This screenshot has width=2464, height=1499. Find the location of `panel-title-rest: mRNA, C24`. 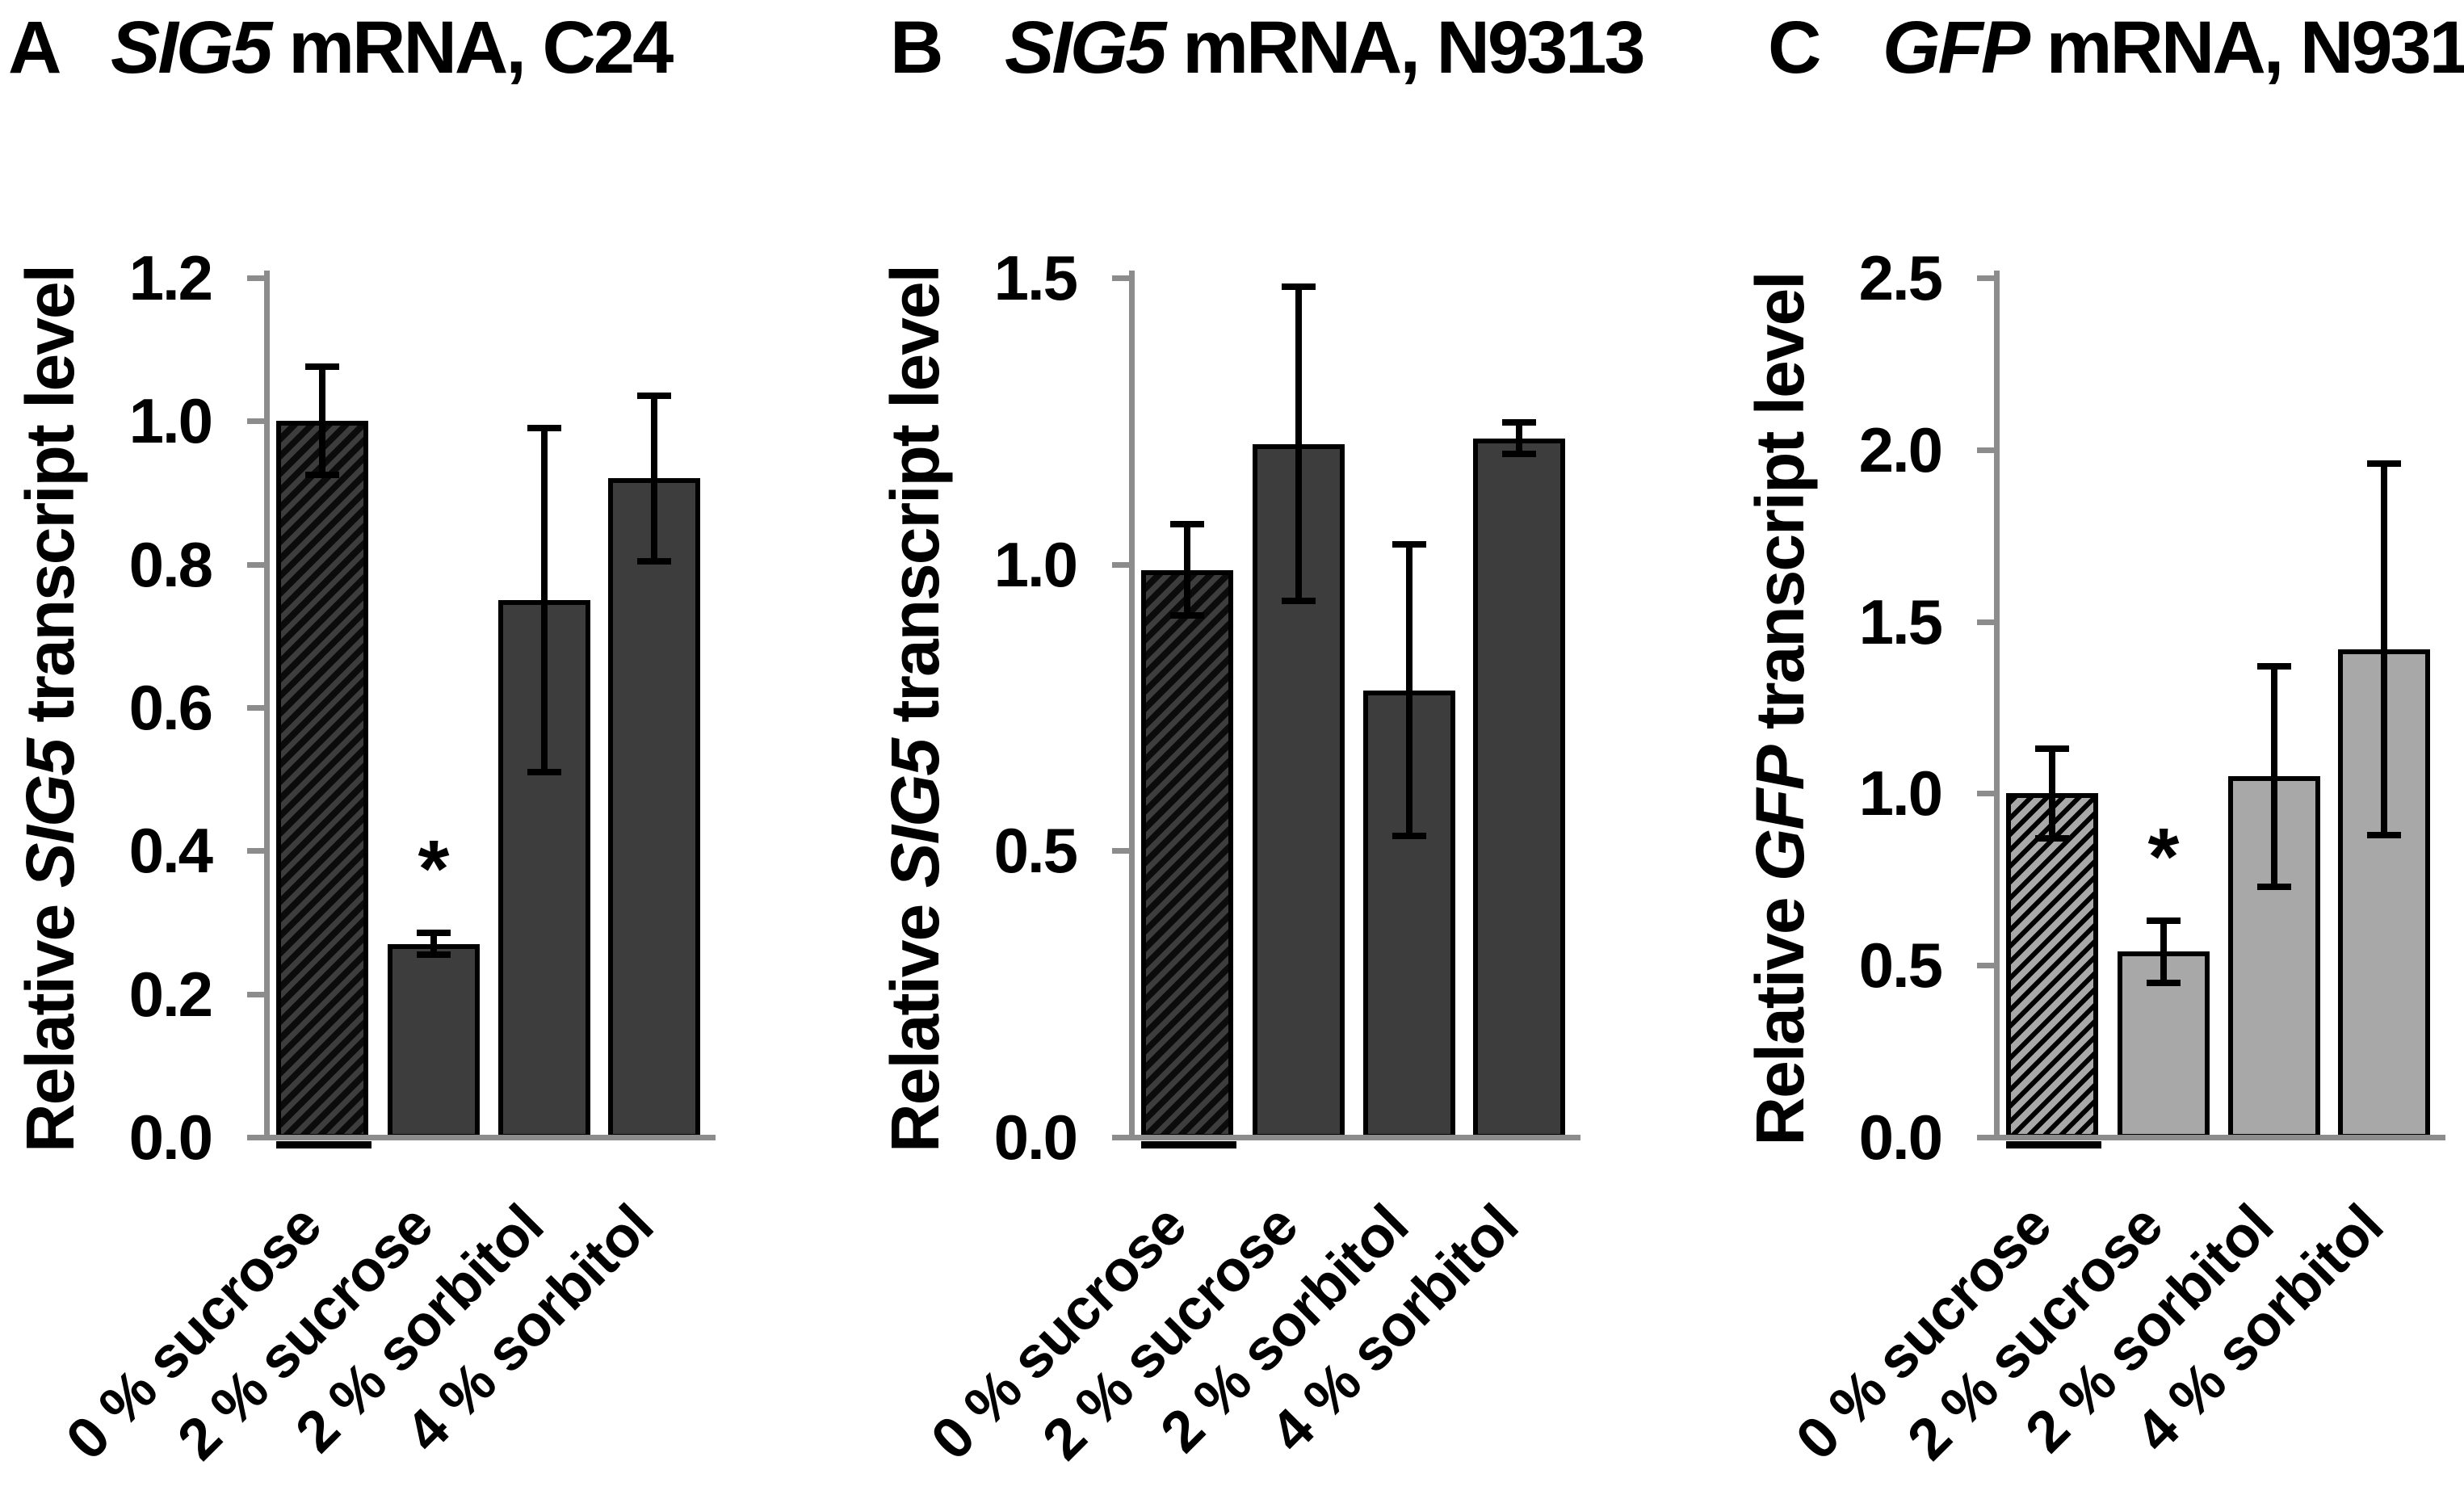

panel-title-rest: mRNA, C24 is located at coordinates (472, 47).